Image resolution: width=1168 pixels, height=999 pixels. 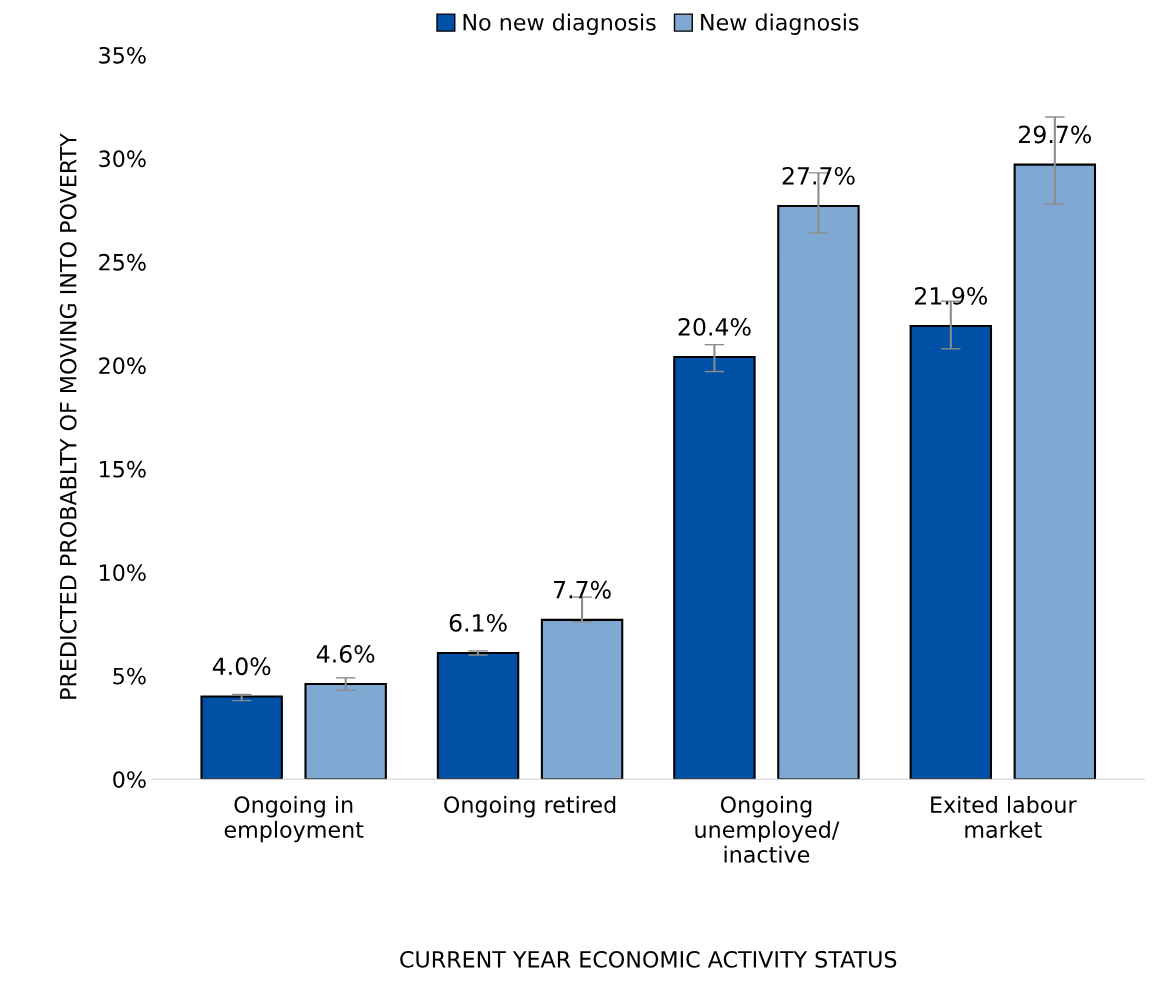 I want to click on y-tick-label: 10%, so click(x=123, y=573).